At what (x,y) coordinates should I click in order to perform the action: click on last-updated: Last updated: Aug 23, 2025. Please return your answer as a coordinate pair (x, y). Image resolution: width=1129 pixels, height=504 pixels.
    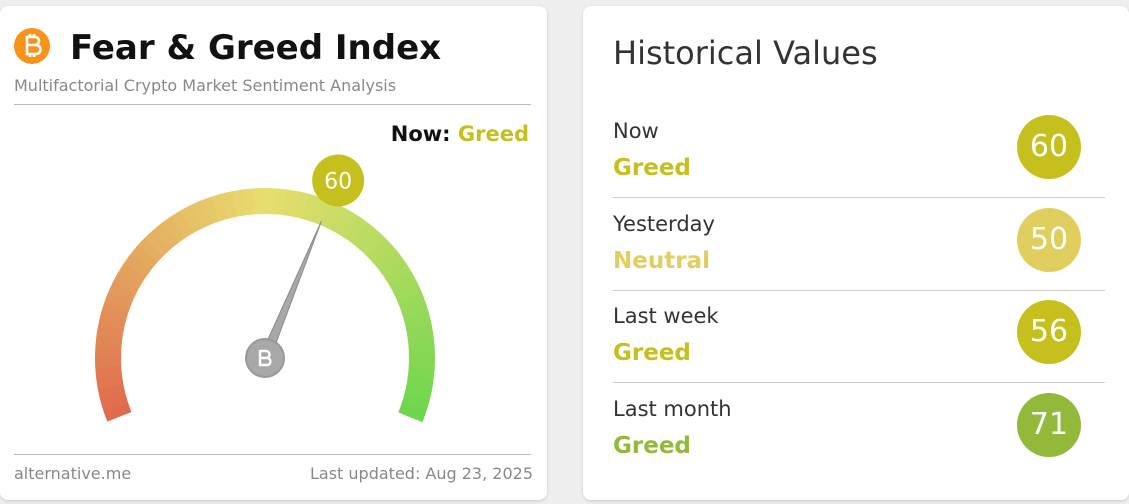
    Looking at the image, I should click on (421, 473).